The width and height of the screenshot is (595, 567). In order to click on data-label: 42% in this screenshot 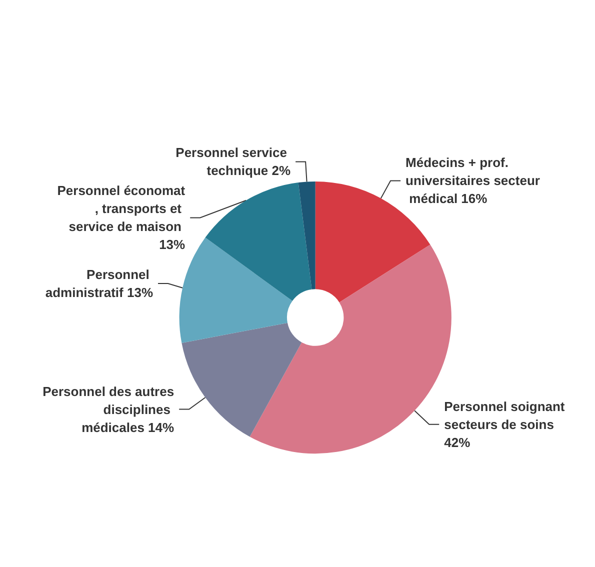, I will do `click(457, 442)`.